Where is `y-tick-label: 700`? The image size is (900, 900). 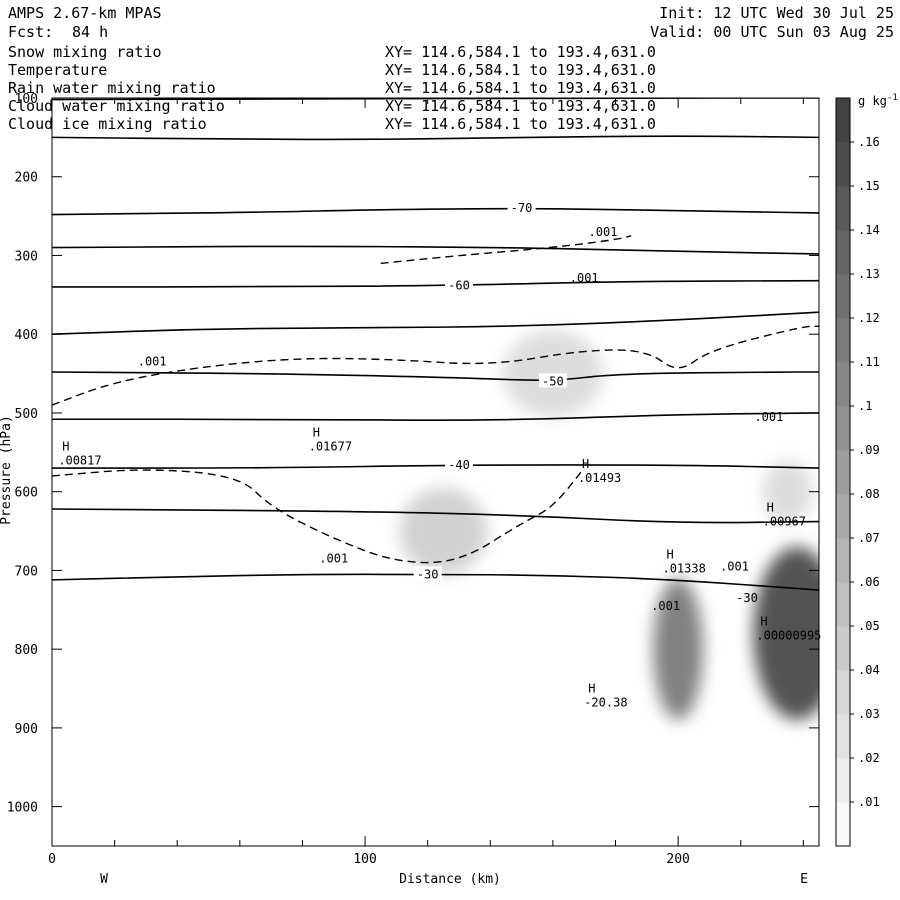 y-tick-label: 700 is located at coordinates (26, 571).